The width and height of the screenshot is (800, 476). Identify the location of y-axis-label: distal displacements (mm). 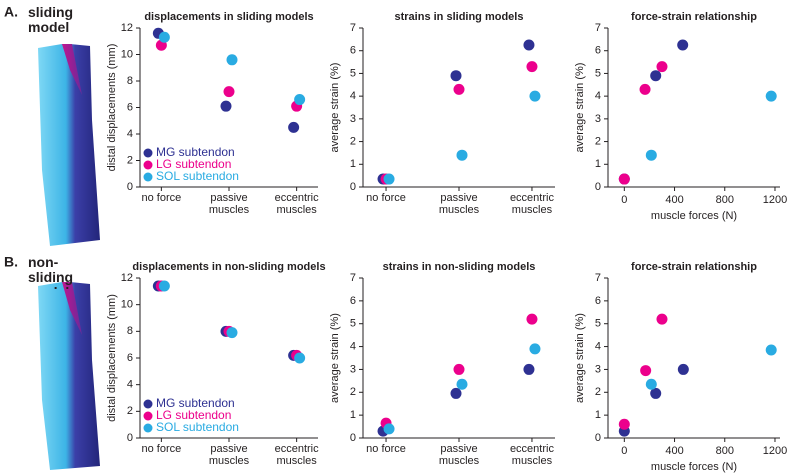
(112, 108).